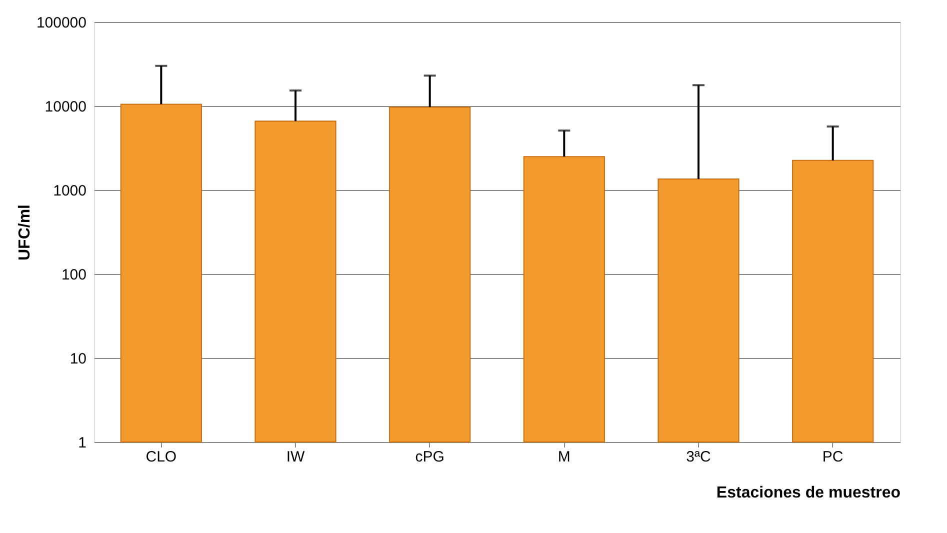 Image resolution: width=947 pixels, height=533 pixels. What do you see at coordinates (429, 457) in the screenshot?
I see `x-tick-label: cPG` at bounding box center [429, 457].